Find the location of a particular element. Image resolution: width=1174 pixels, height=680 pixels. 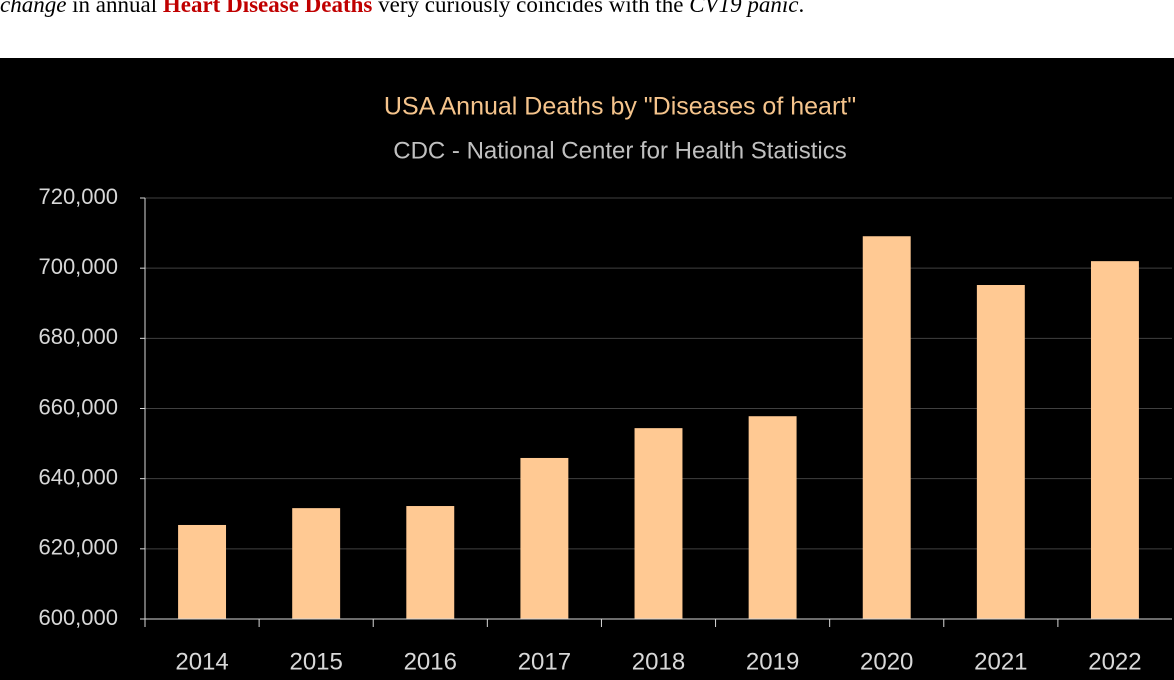

x-tick-label: 2019 is located at coordinates (772, 661).